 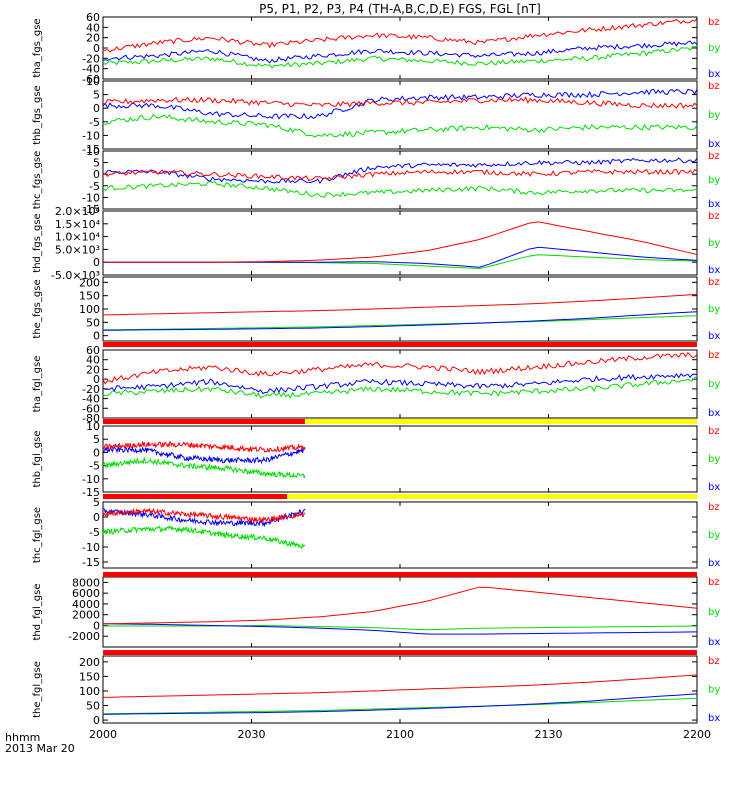 I want to click on y-tick-label: 2000, so click(x=86, y=615).